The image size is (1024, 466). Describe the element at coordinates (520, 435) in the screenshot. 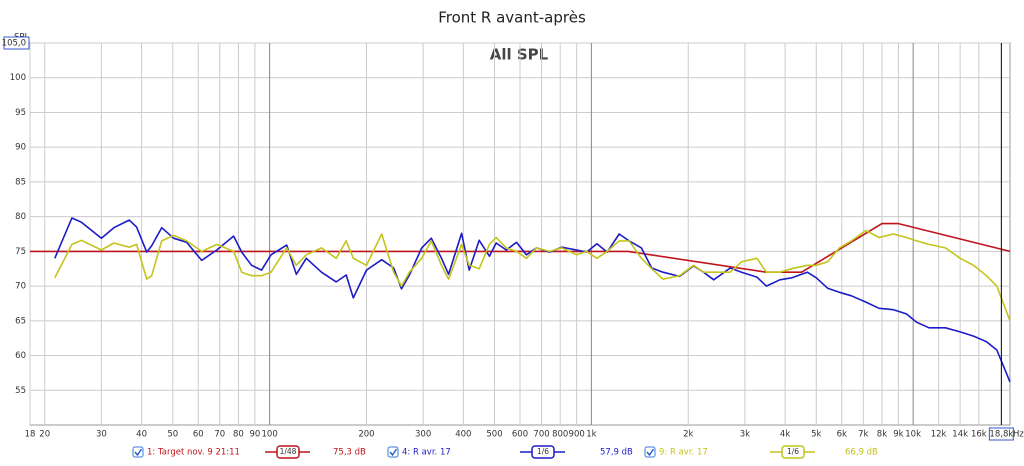

I see `x-tick-label: 600` at that location.